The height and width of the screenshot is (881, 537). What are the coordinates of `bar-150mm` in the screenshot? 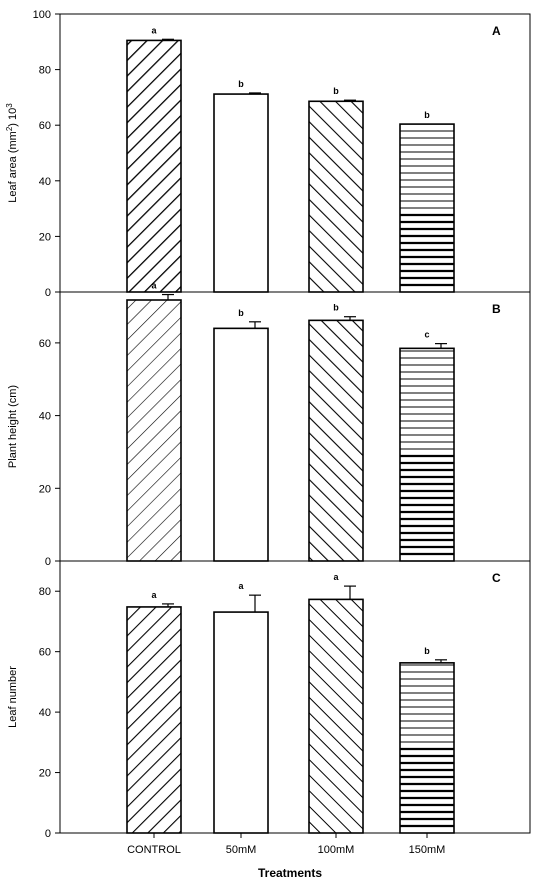 It's located at (427, 454).